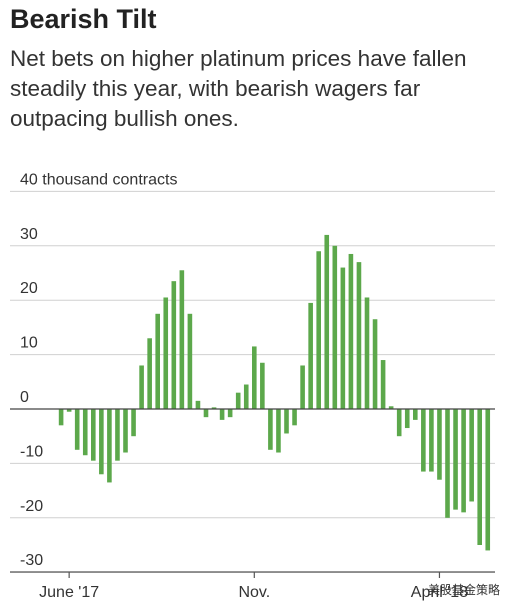  Describe the element at coordinates (31, 560) in the screenshot. I see `y-tick-label: -30` at that location.